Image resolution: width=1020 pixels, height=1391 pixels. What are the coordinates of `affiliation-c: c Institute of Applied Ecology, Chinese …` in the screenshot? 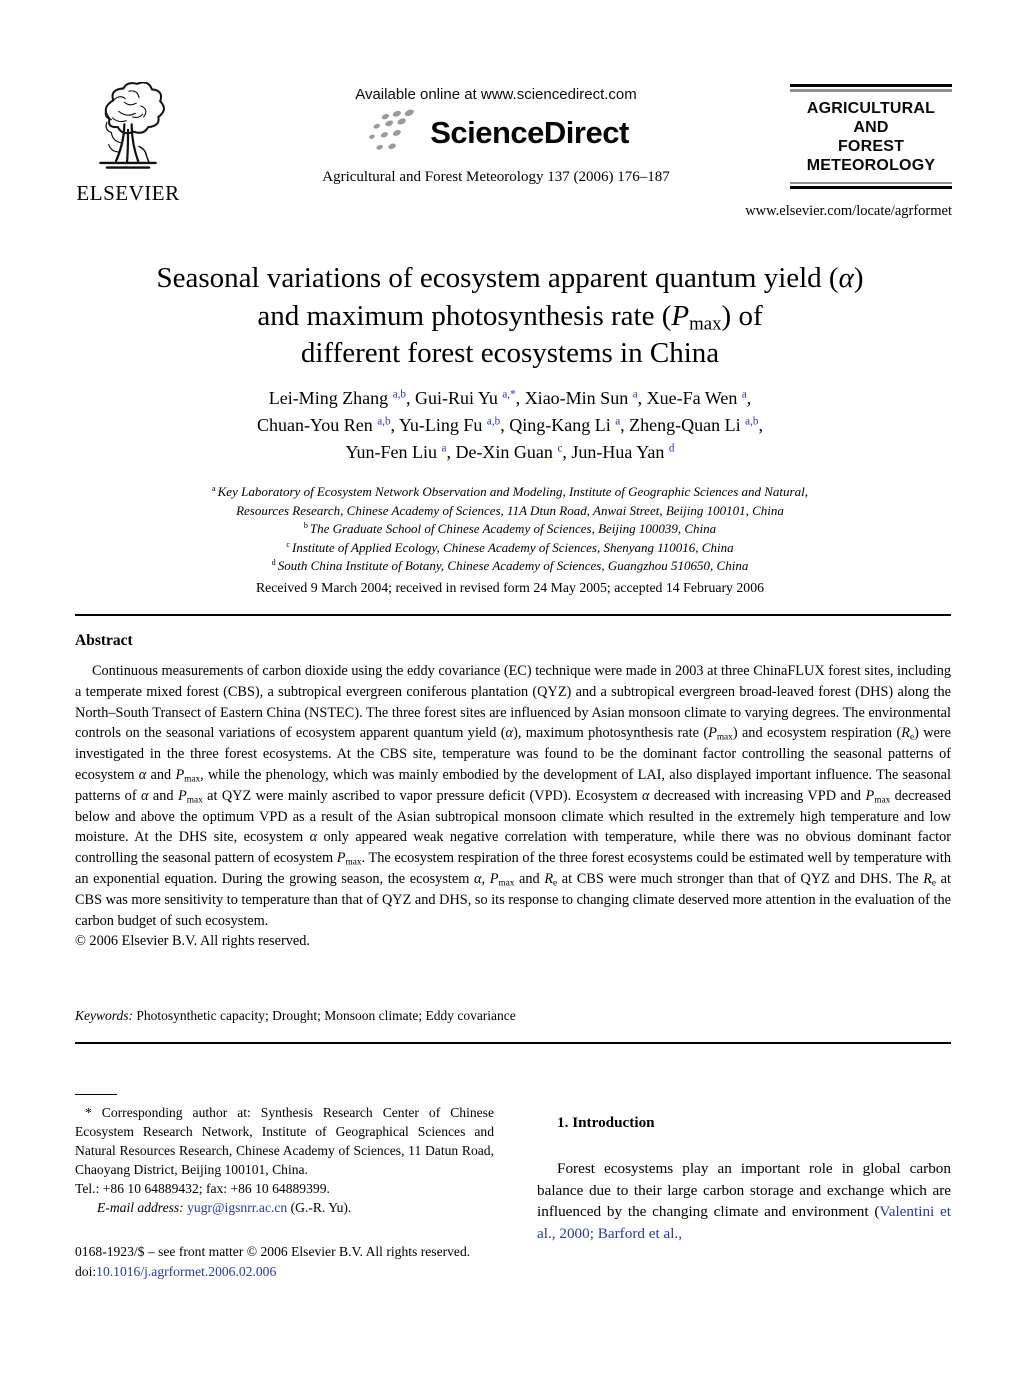 It's located at (510, 548).